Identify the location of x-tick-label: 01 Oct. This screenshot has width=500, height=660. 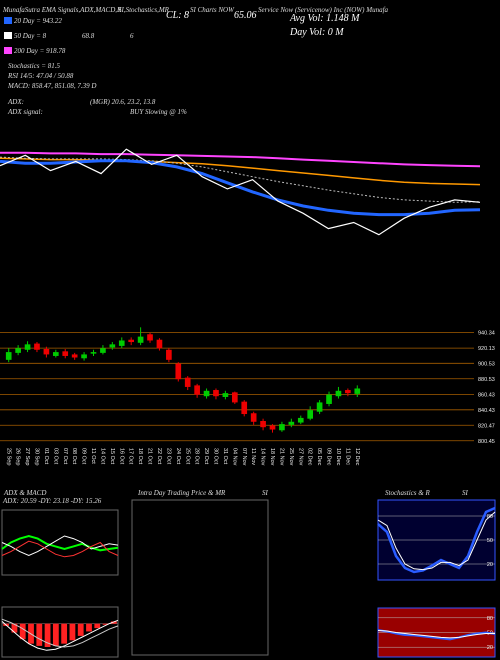
(46, 456).